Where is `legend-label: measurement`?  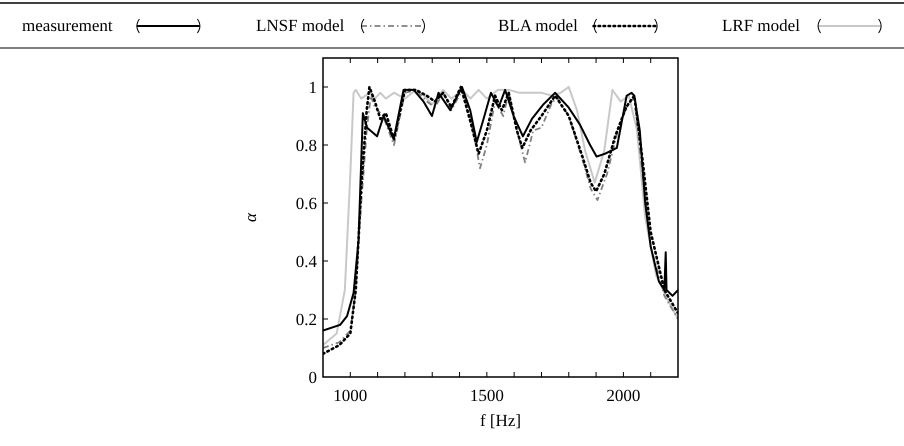 legend-label: measurement is located at coordinates (67, 25).